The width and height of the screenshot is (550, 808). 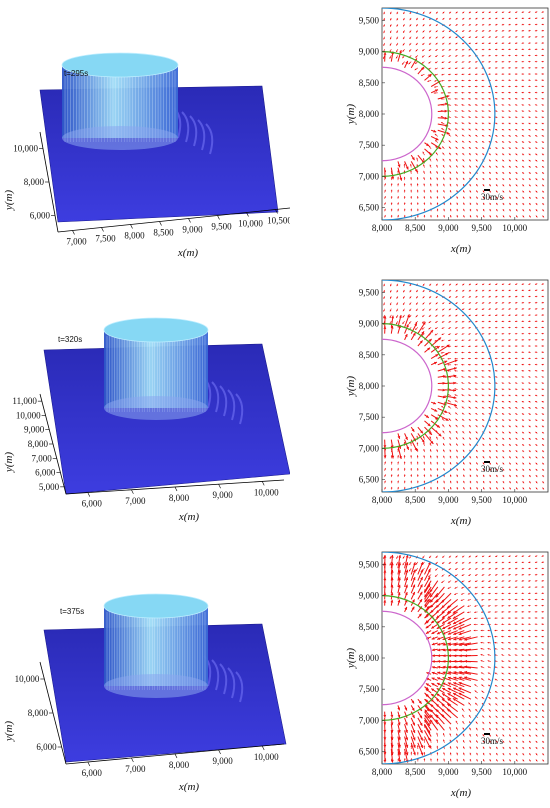 I want to click on wave-ripple, so click(x=201, y=135).